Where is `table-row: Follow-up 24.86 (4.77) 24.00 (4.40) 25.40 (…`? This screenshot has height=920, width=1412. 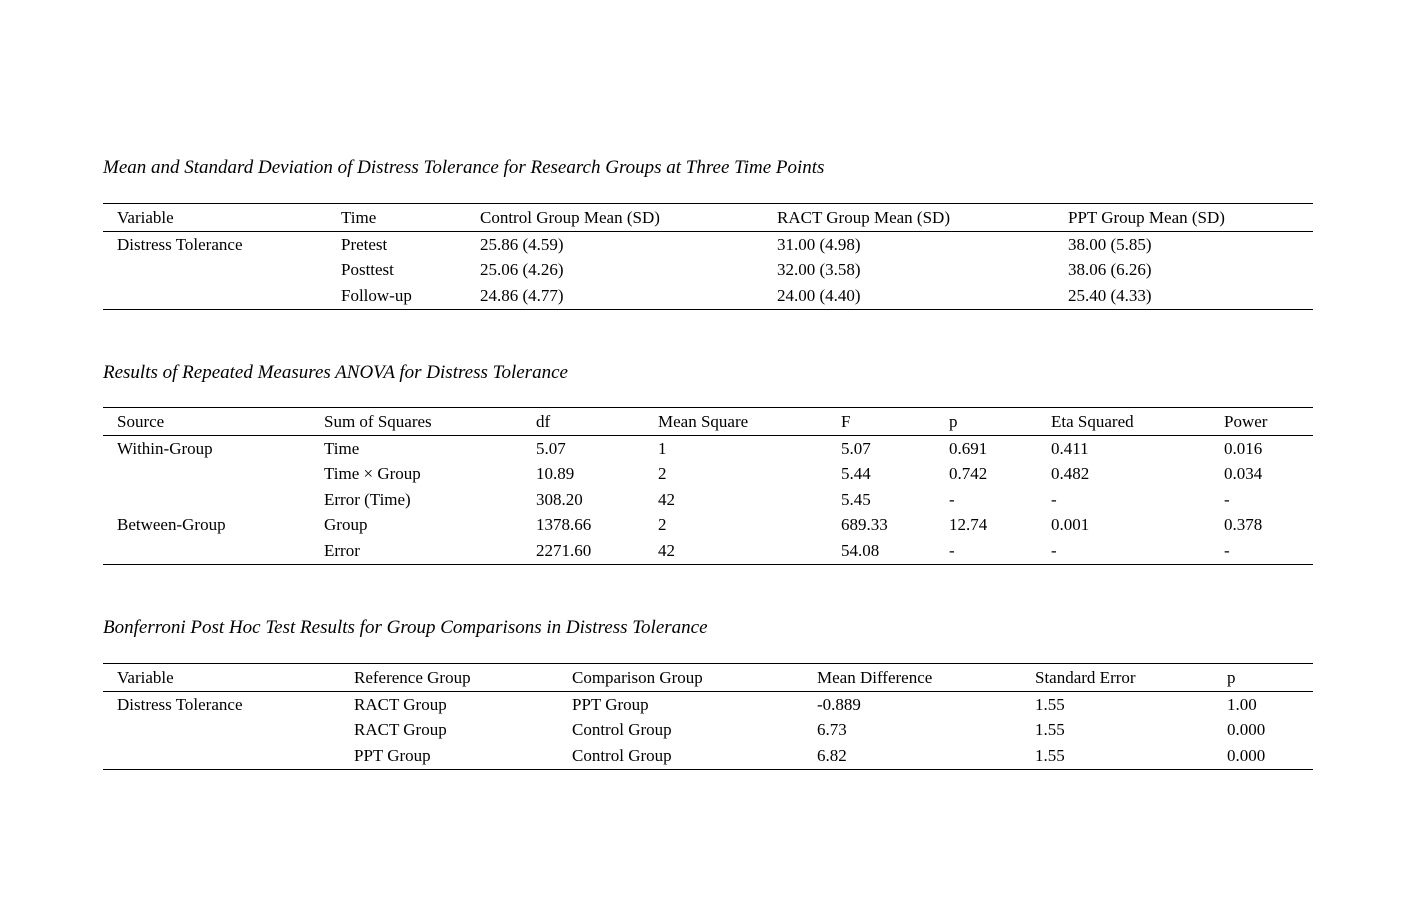
table-row: Follow-up 24.86 (4.77) 24.00 (4.40) 25.40 (… is located at coordinates (708, 296).